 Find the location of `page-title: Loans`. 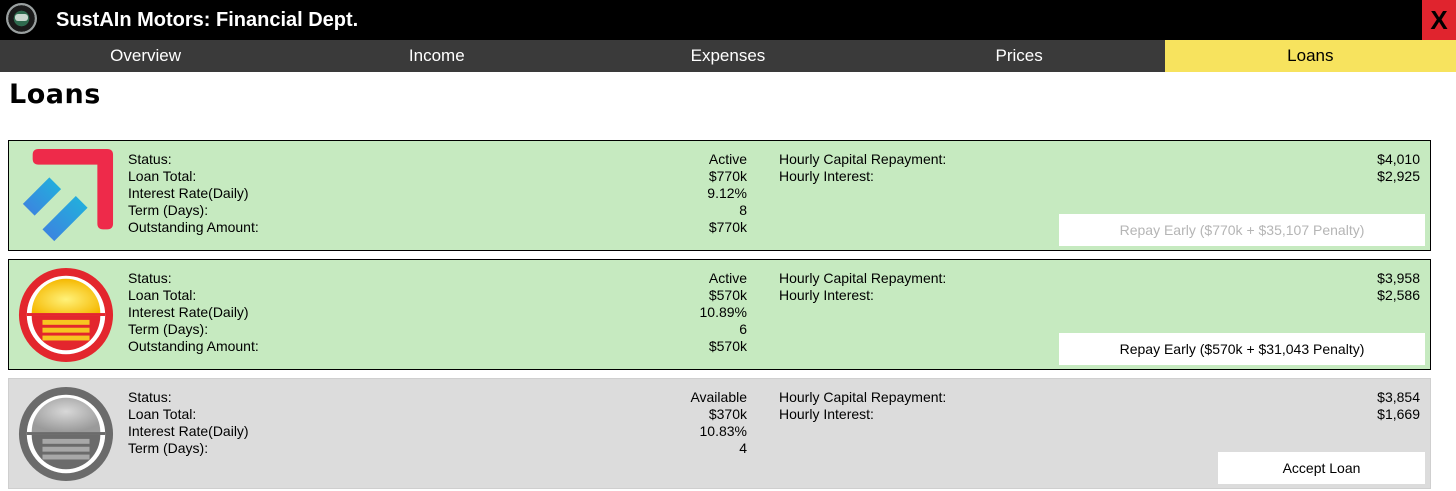

page-title: Loans is located at coordinates (55, 94).